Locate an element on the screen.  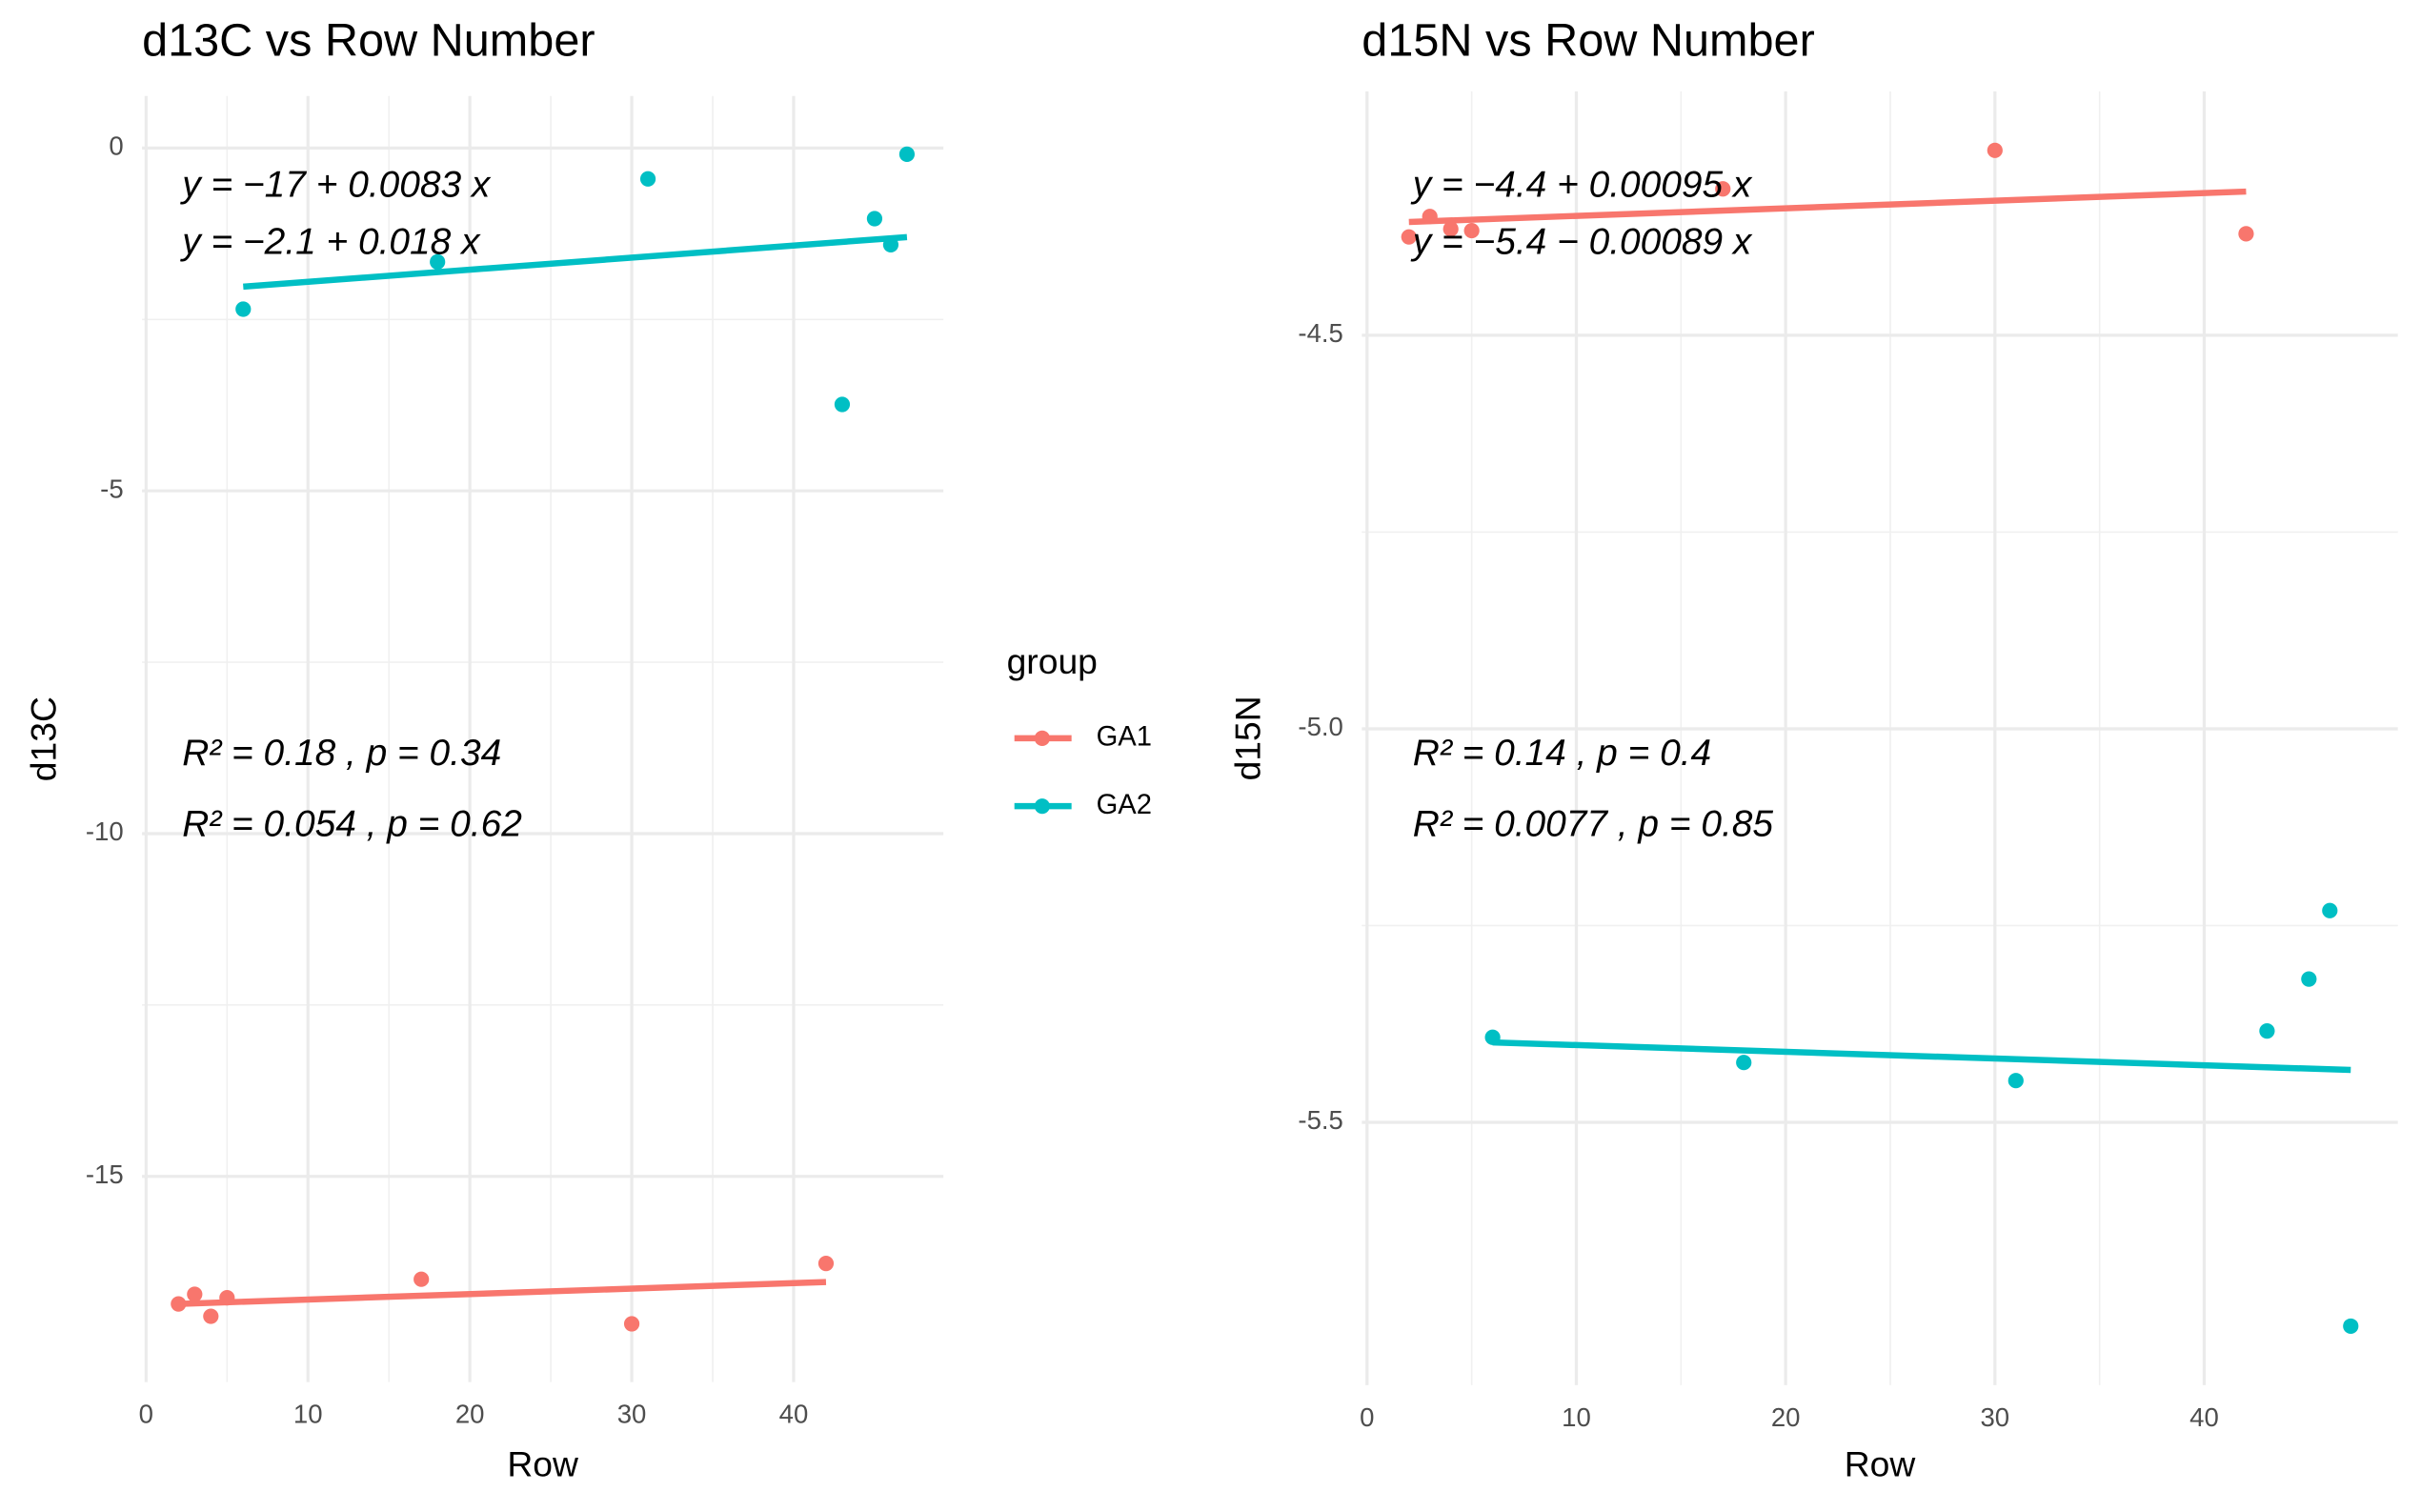
chart-title: d15N vs Row Number is located at coordinates (1588, 40).